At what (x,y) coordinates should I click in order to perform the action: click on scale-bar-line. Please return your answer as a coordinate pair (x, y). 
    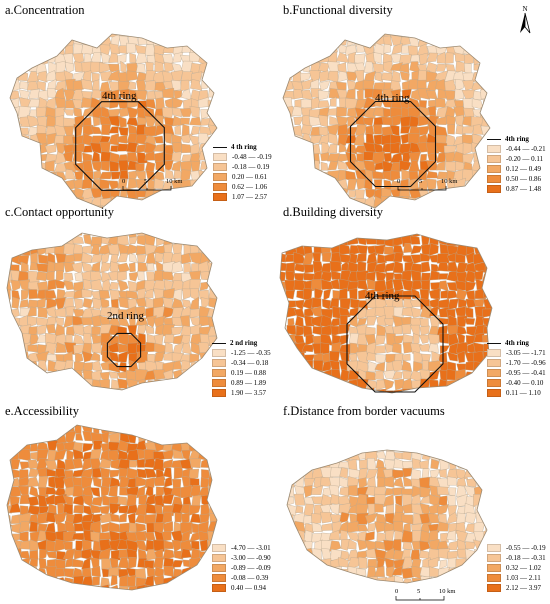
    Looking at the image, I should click on (147, 188).